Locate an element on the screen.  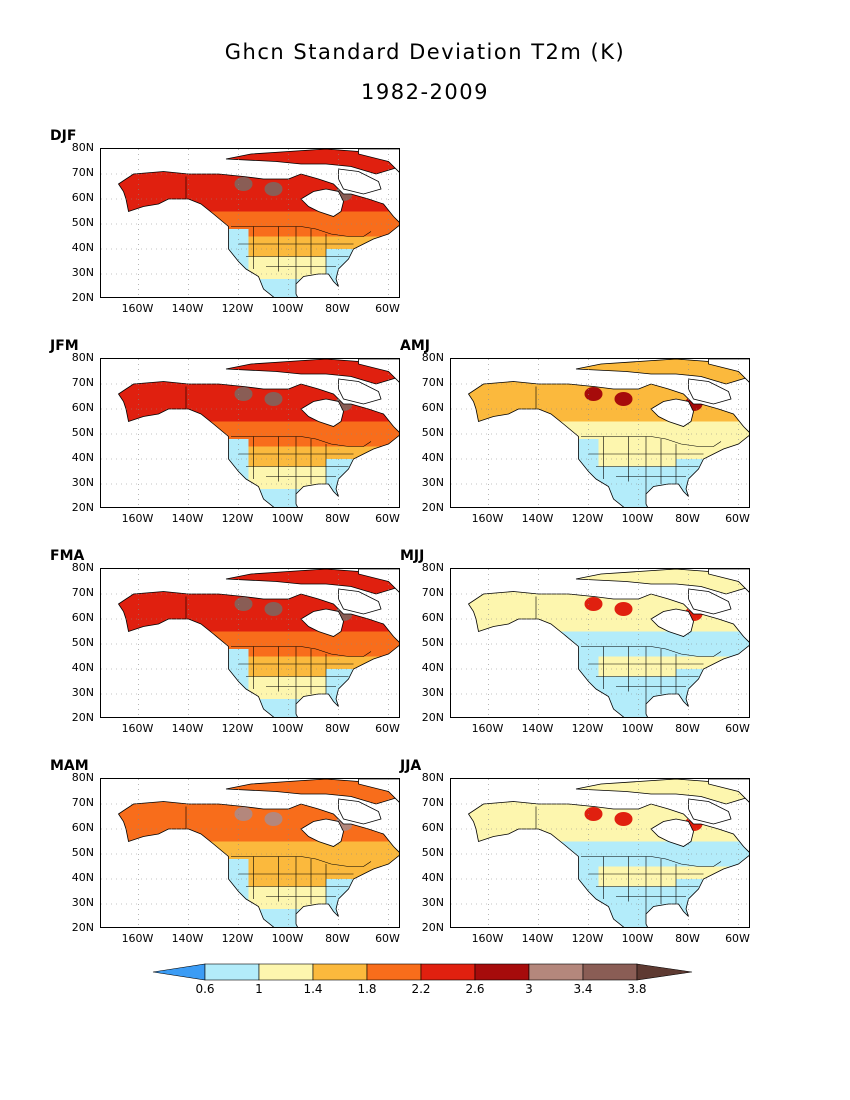
colorbar-tick-label: 1.8 is located at coordinates (367, 989).